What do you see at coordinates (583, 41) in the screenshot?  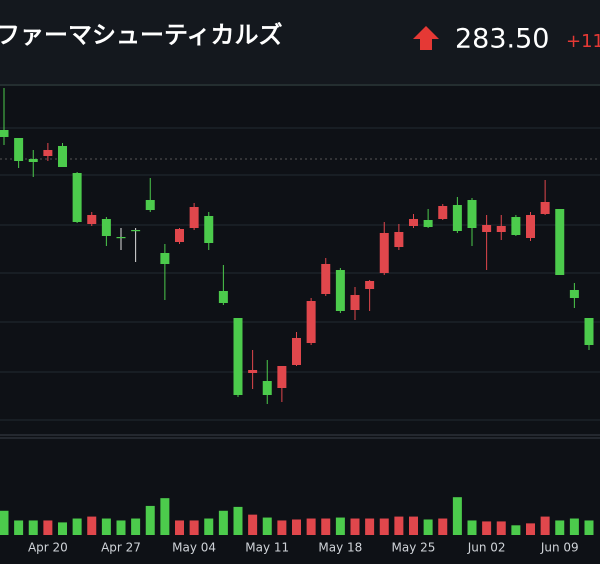 I see `change: +11` at bounding box center [583, 41].